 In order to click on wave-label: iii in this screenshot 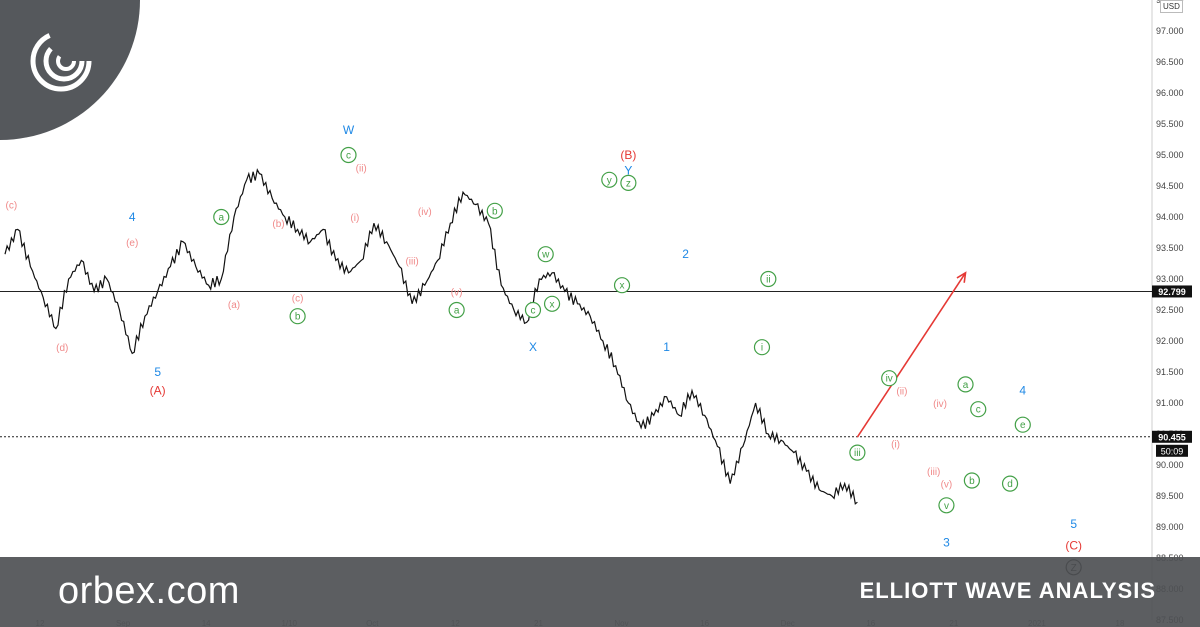, I will do `click(857, 453)`.